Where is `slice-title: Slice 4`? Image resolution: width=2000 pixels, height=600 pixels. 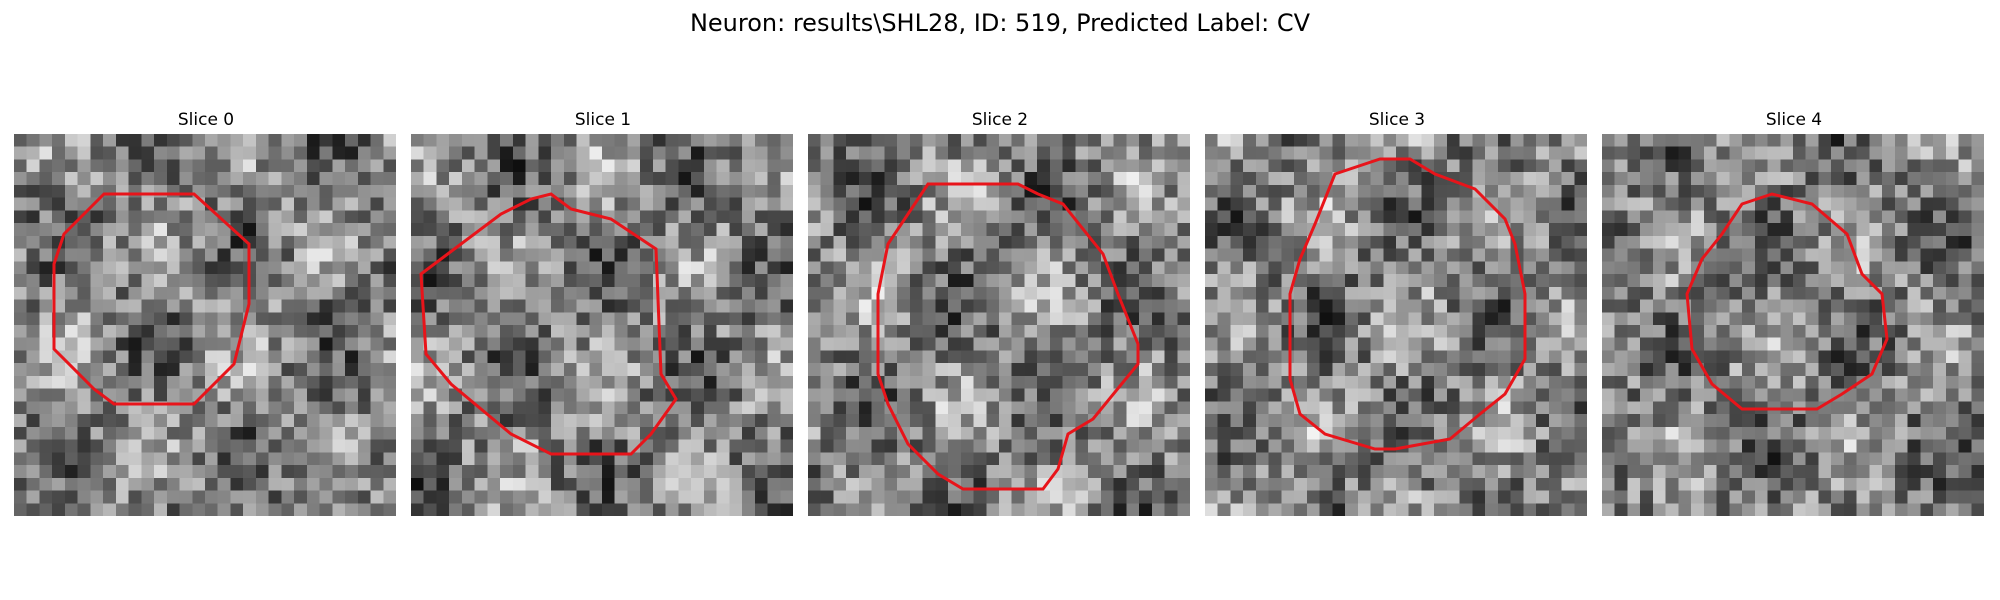 slice-title: Slice 4 is located at coordinates (1794, 121).